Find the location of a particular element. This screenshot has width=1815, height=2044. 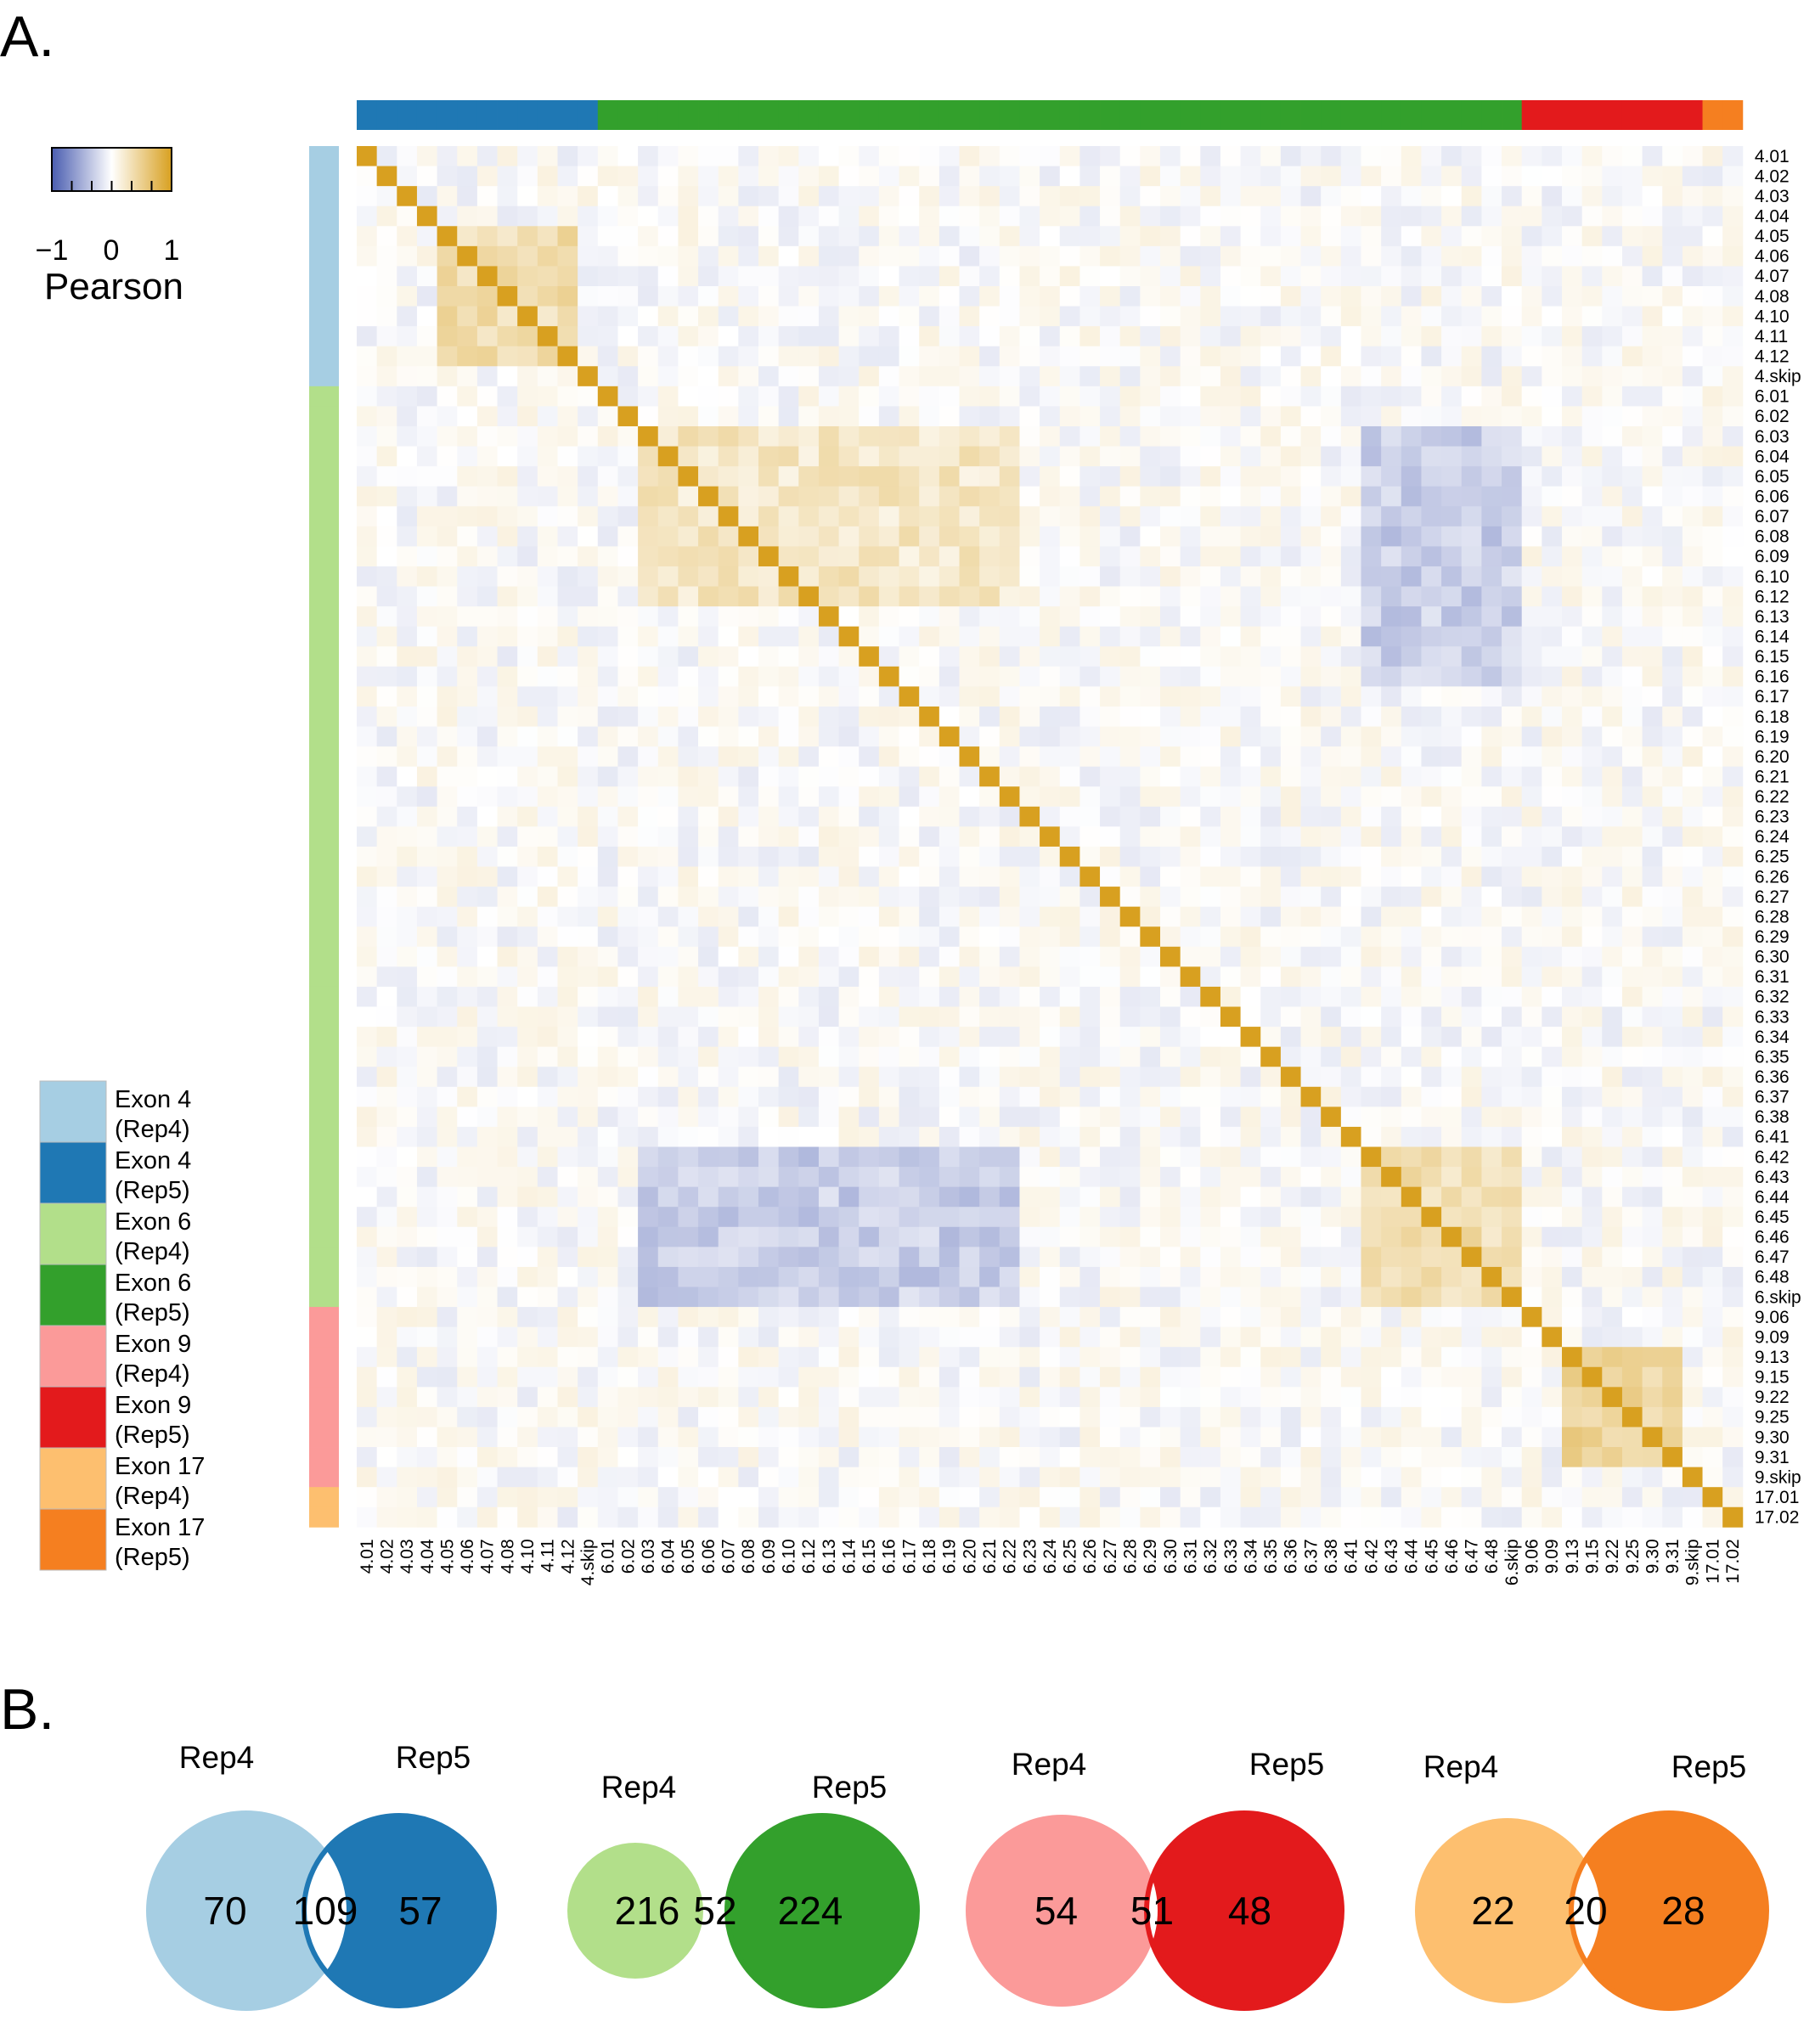

row-tick-label: 9.22 is located at coordinates (1772, 1397).